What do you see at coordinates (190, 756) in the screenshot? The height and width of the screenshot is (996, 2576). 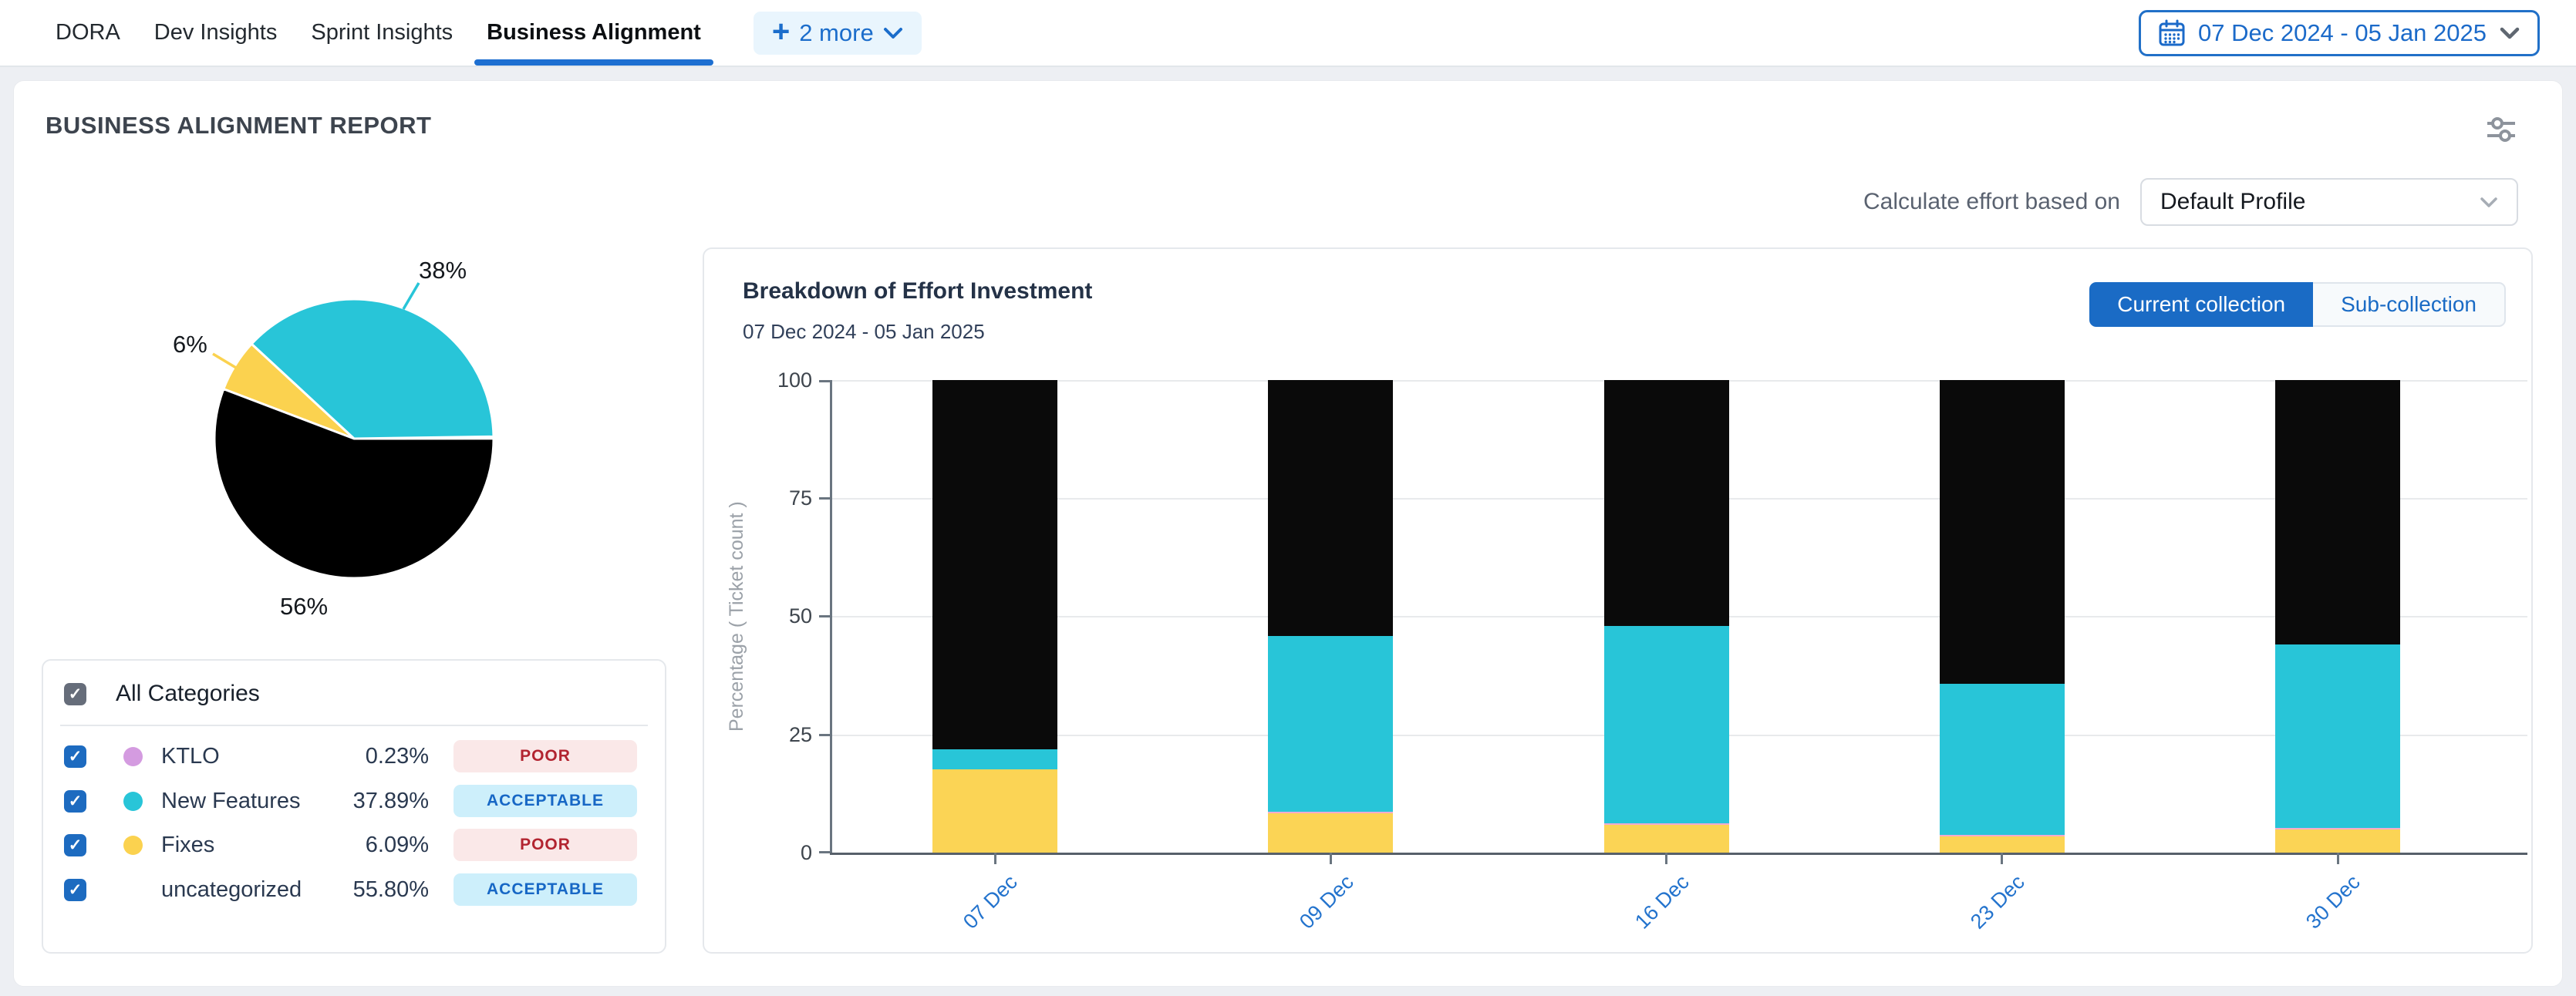 I see `category-name: KTLO` at bounding box center [190, 756].